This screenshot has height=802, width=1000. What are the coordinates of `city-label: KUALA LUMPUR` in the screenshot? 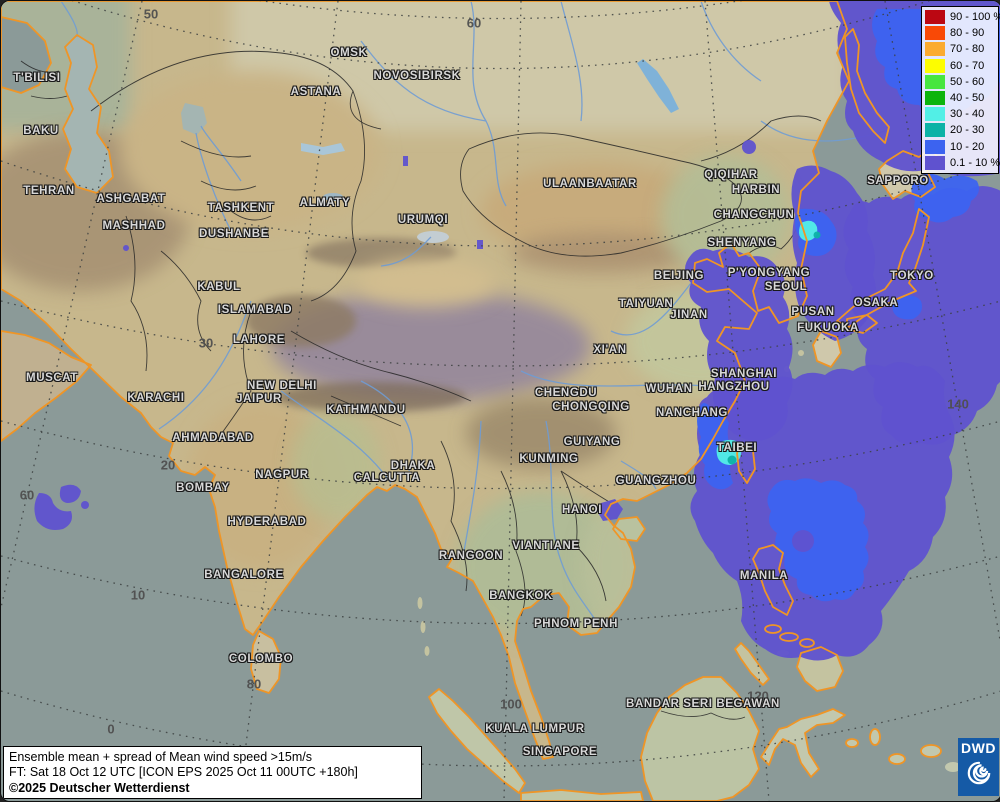 It's located at (535, 729).